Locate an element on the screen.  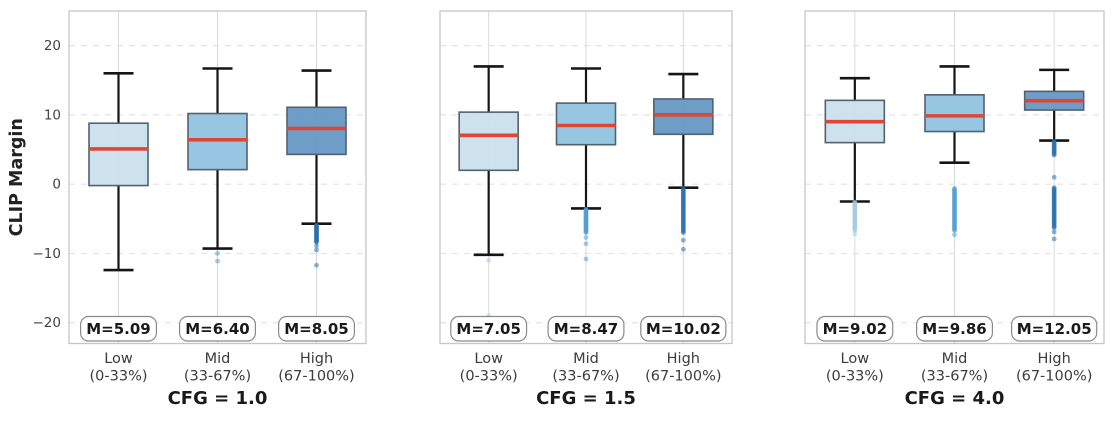
y-tick-label: −10 is located at coordinates (47, 254).